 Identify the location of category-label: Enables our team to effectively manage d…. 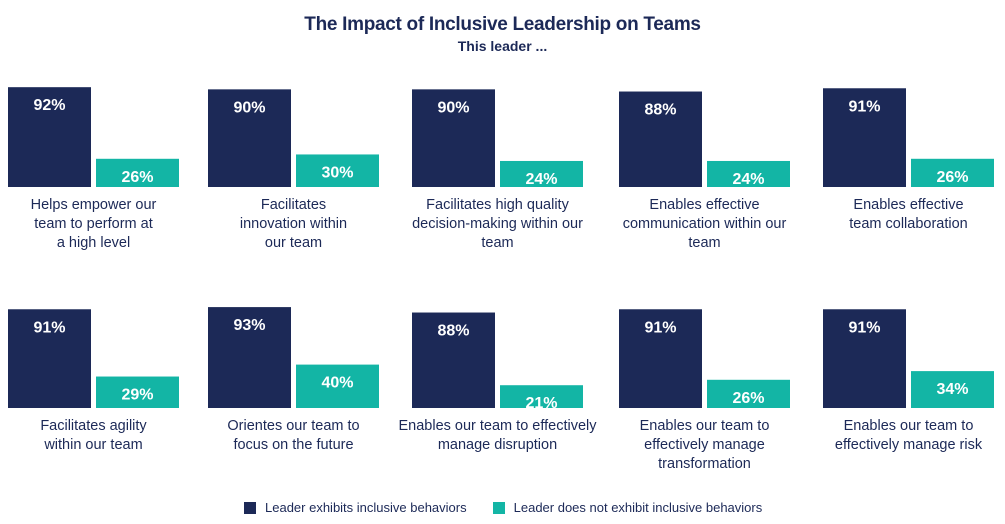
(497, 435).